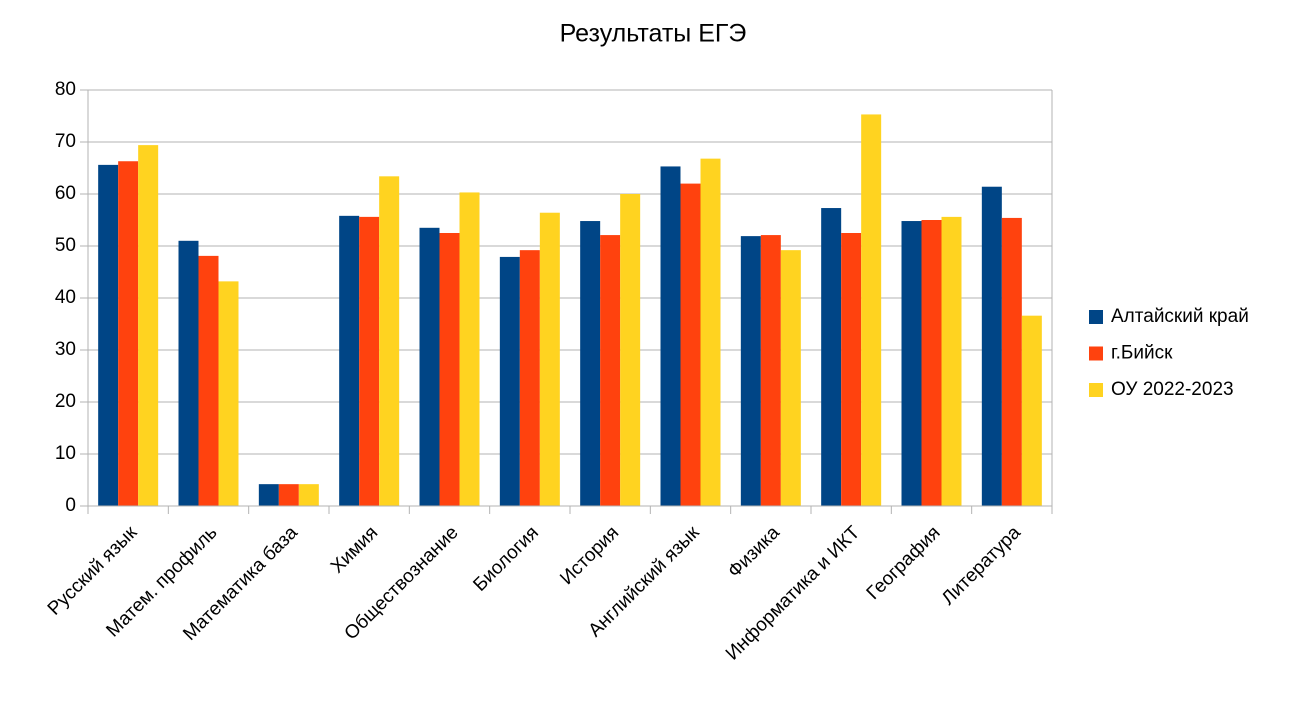 The height and width of the screenshot is (715, 1306). What do you see at coordinates (65, 297) in the screenshot?
I see `y-tick-label: 40` at bounding box center [65, 297].